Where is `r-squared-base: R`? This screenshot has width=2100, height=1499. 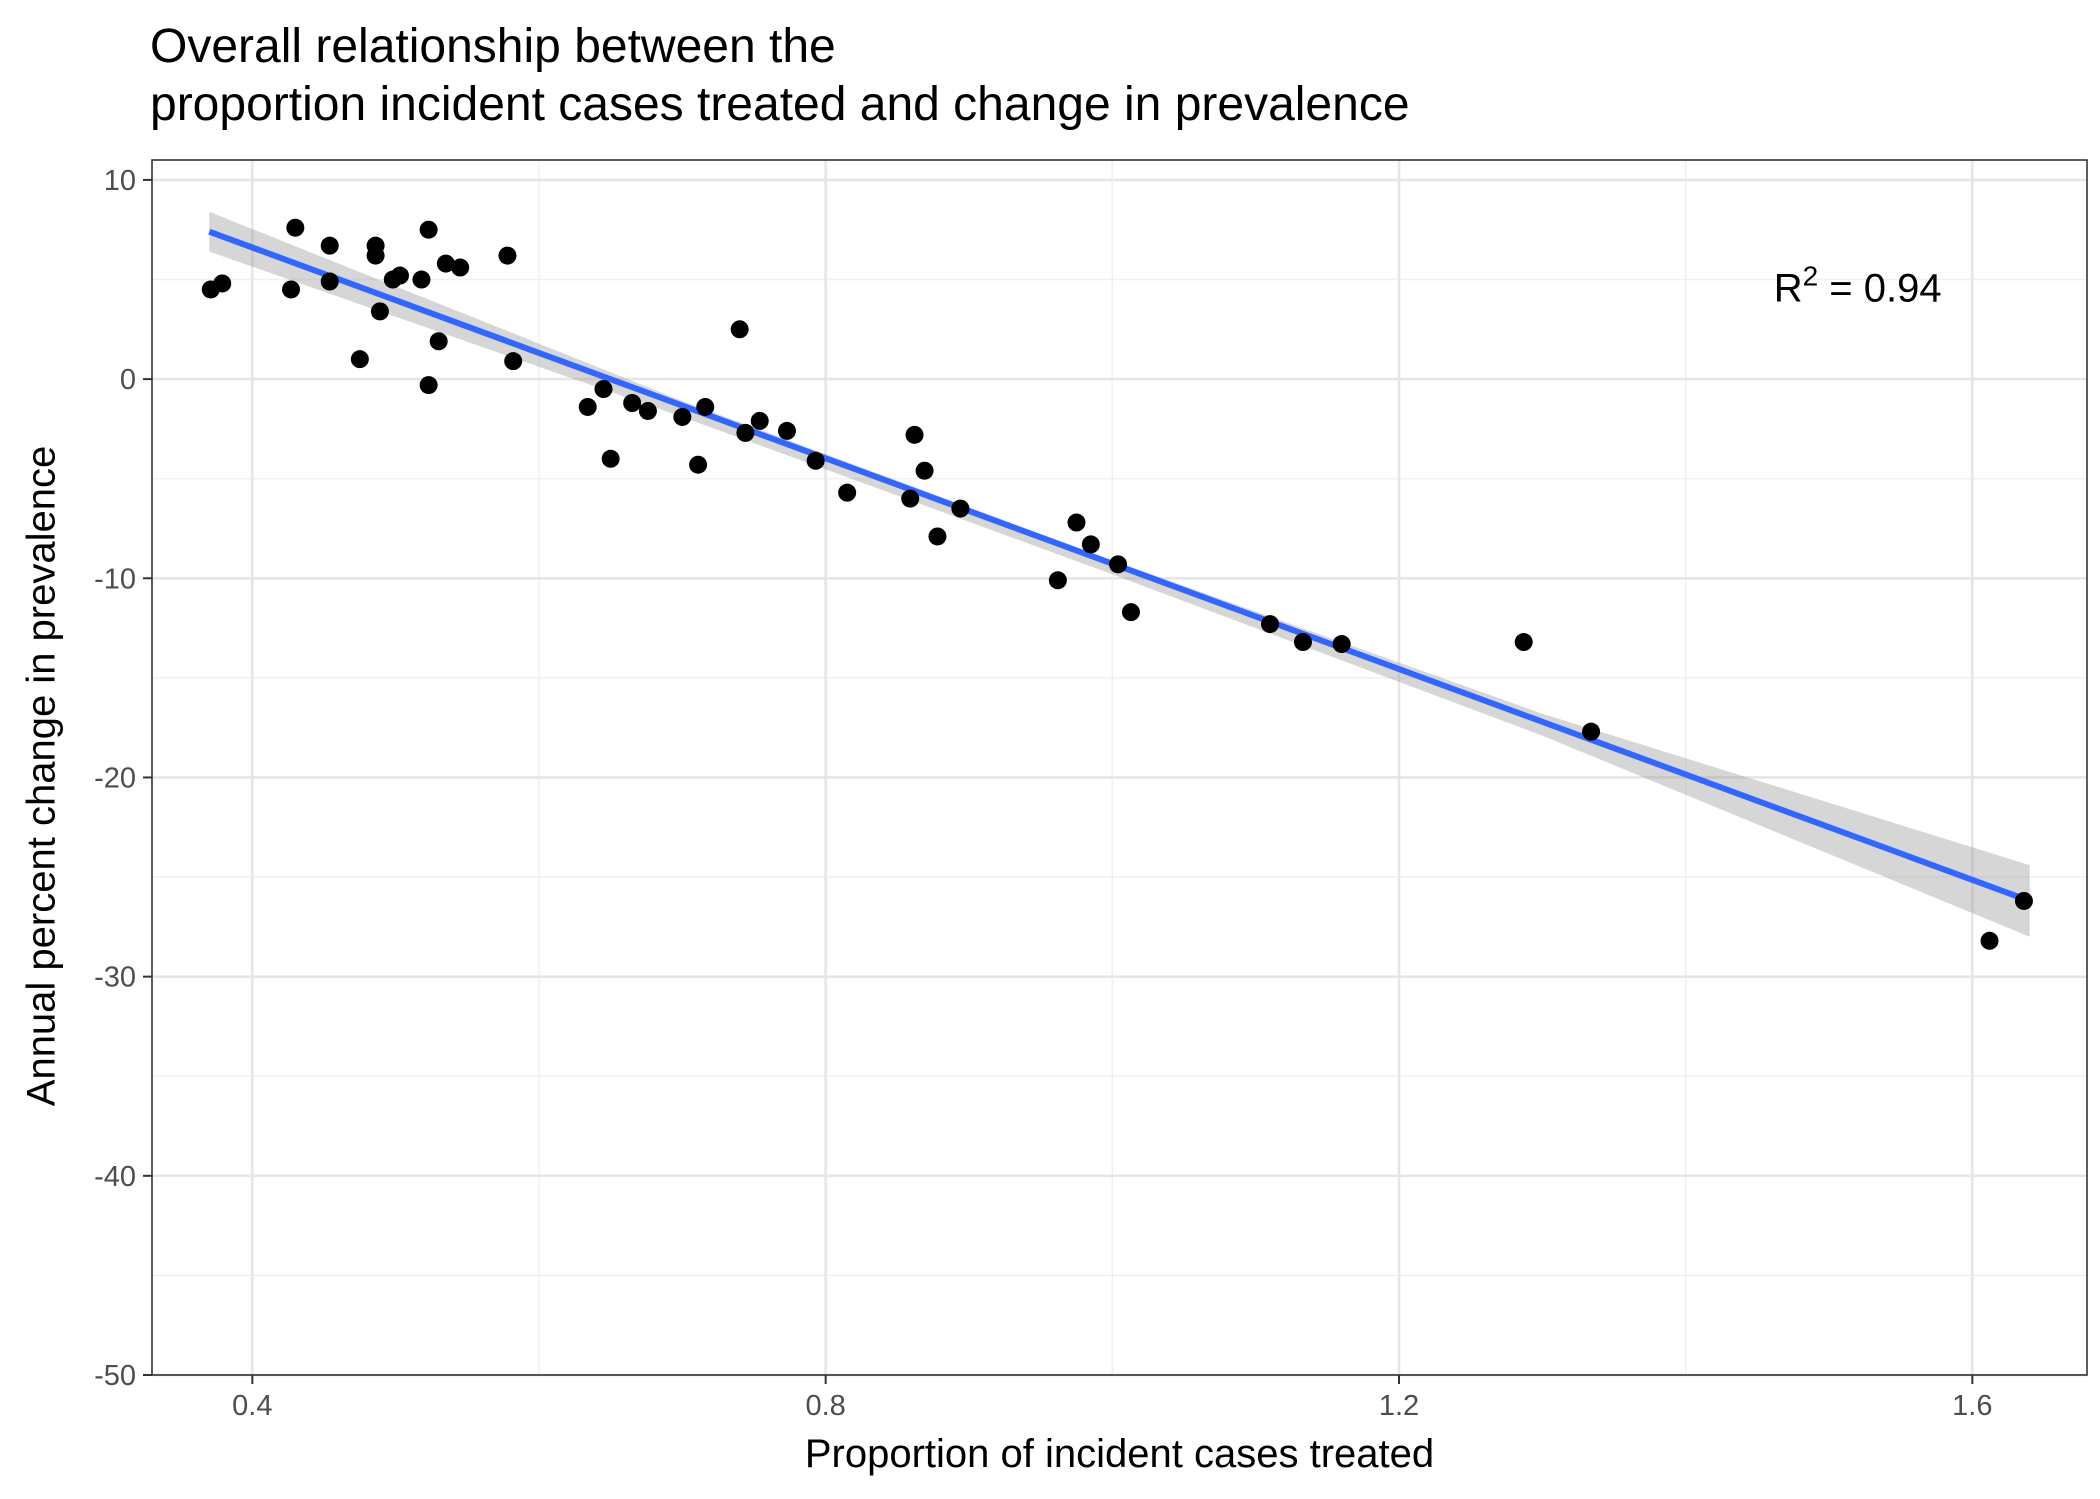
r-squared-base: R is located at coordinates (1788, 288).